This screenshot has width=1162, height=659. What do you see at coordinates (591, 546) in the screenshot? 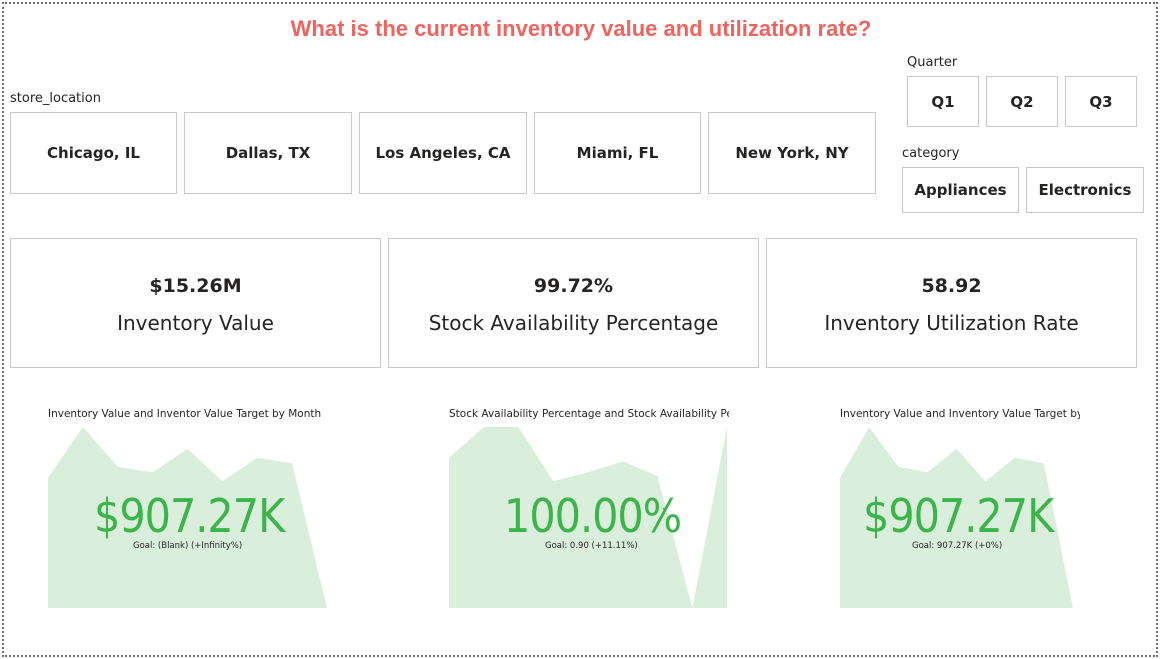
I see `kpi-goal: Goal: 0.90 (+11.11%)` at bounding box center [591, 546].